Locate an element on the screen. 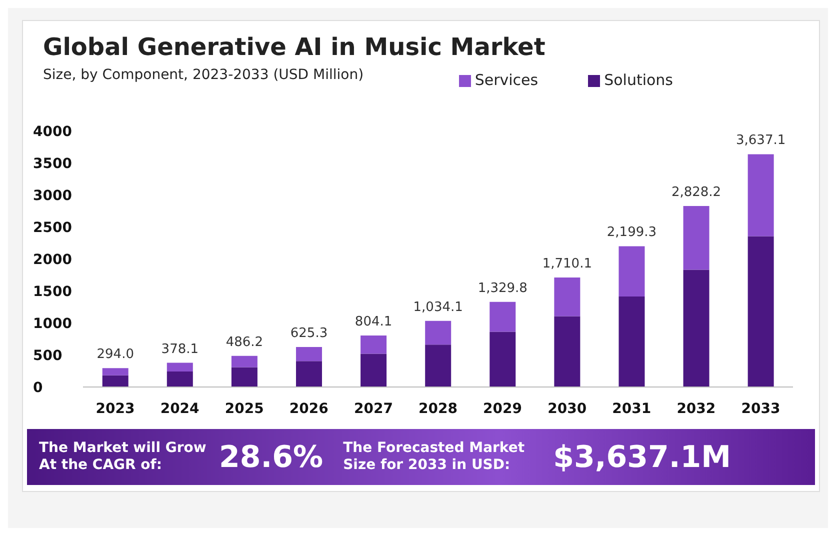 This screenshot has height=538, width=838. y-tick-label: 500 is located at coordinates (47, 356).